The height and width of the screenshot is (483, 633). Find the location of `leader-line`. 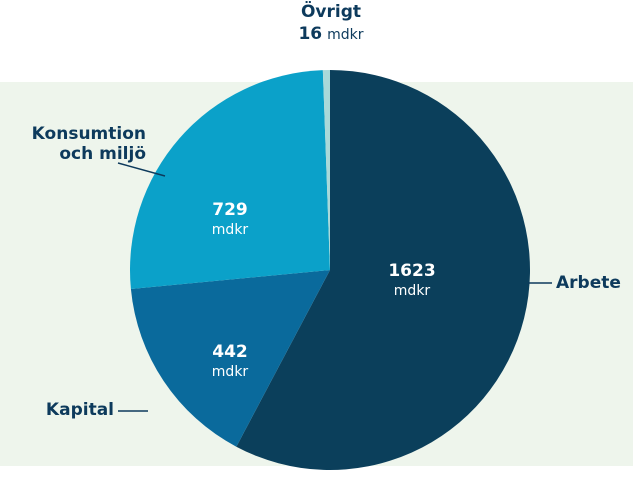

leader-line is located at coordinates (141, 169).